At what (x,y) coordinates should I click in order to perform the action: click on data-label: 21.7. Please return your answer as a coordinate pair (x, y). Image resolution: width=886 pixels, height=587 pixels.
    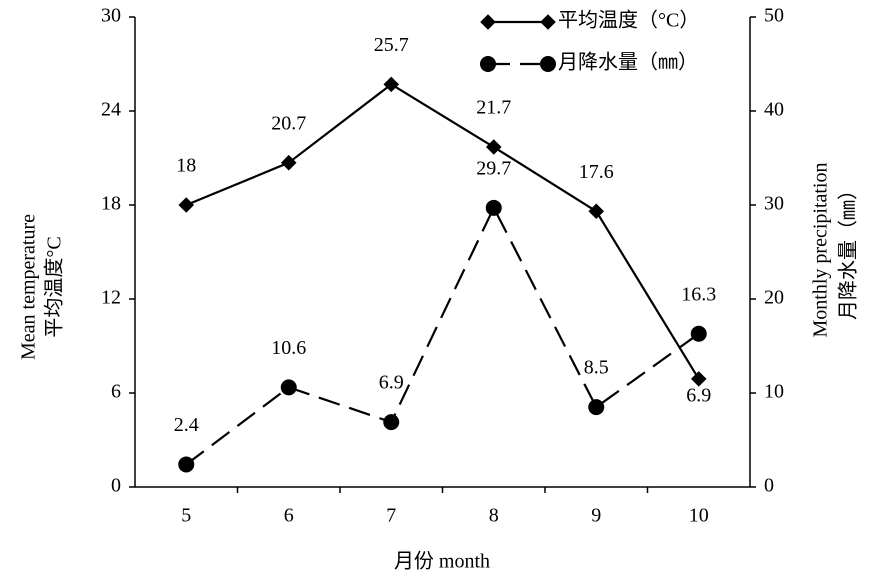
    Looking at the image, I should click on (493, 108).